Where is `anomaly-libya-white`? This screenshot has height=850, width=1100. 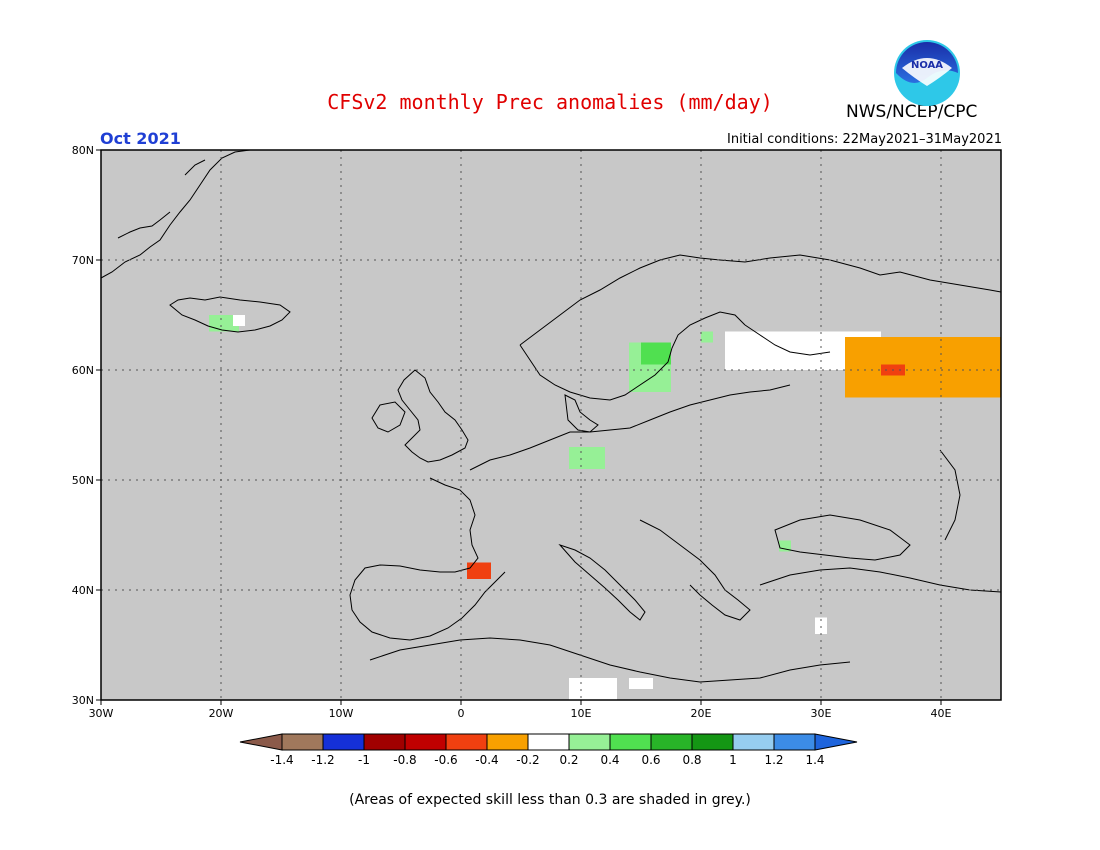 anomaly-libya-white is located at coordinates (593, 689).